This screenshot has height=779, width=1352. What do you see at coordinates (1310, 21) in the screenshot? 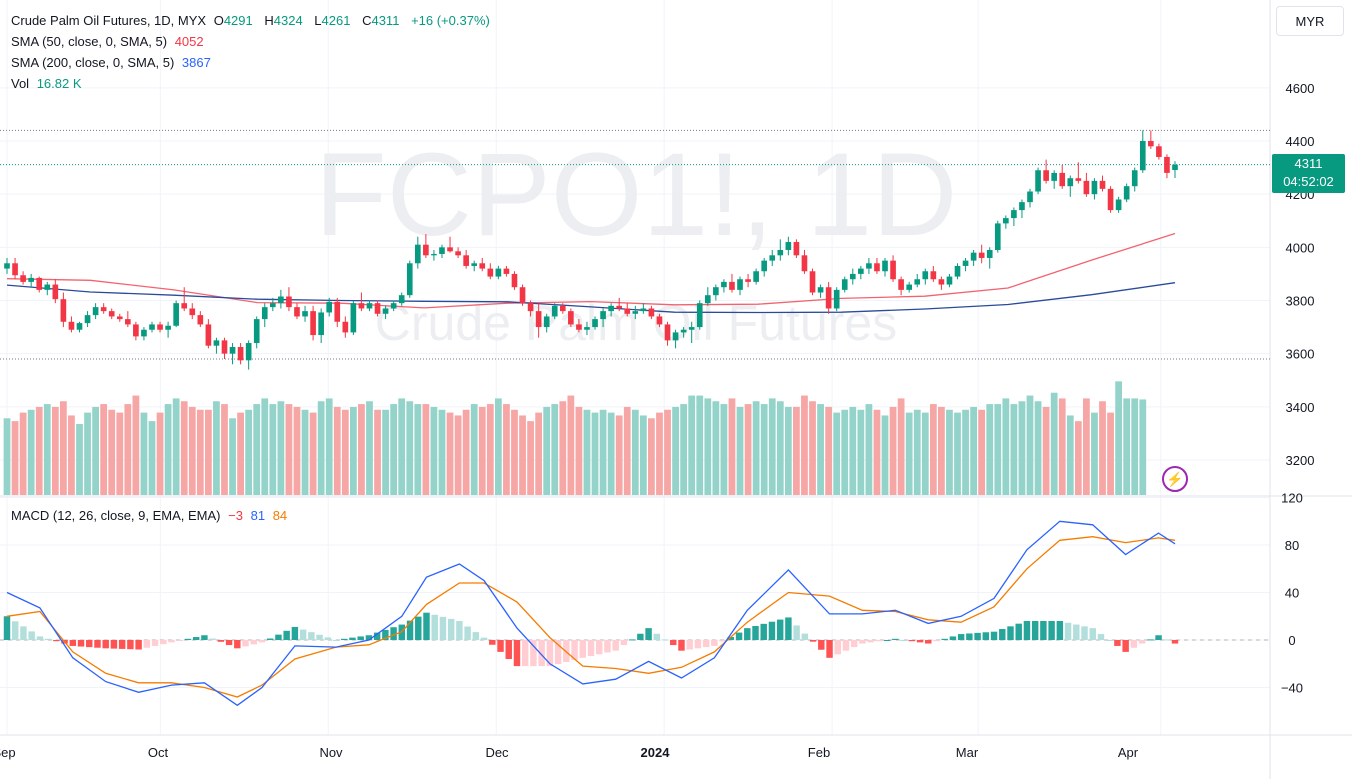
I see `currency-button: MYR` at bounding box center [1310, 21].